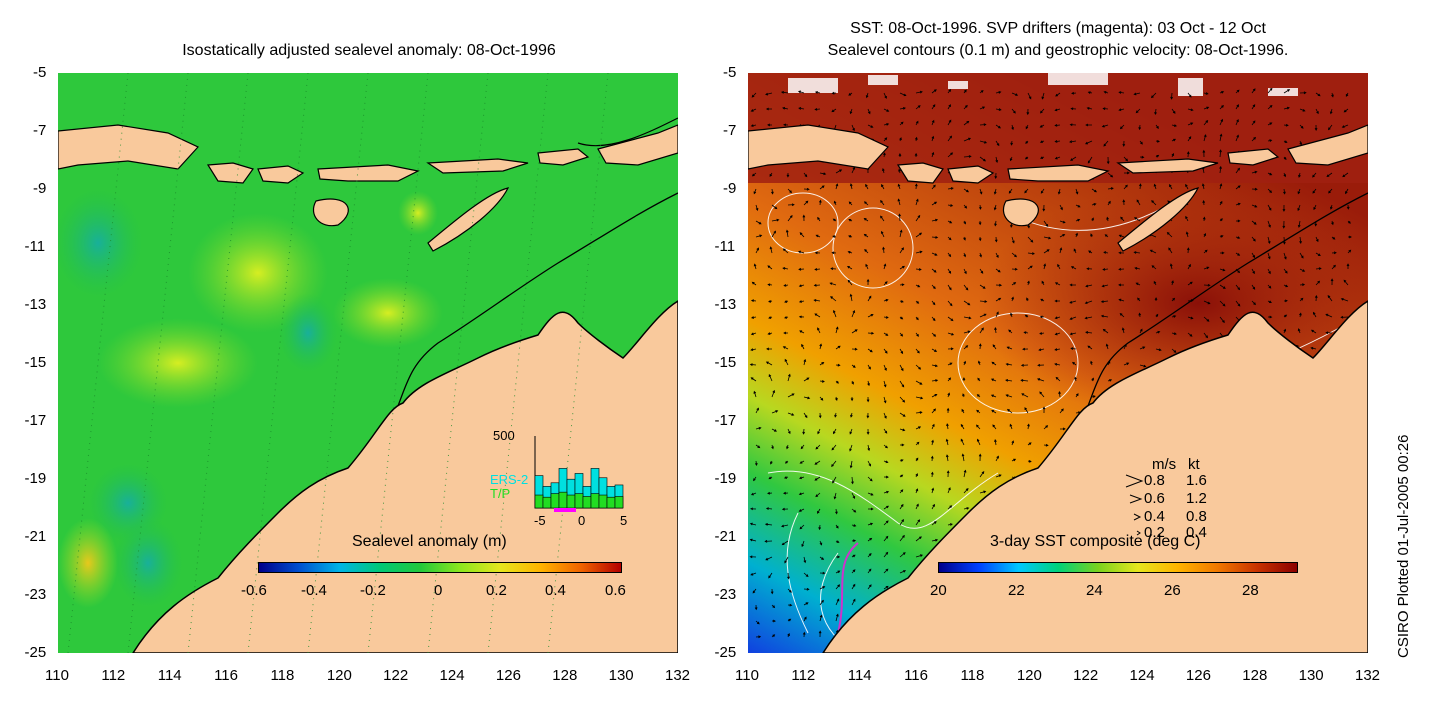  What do you see at coordinates (226, 675) in the screenshot?
I see `longitude-tick: 116` at bounding box center [226, 675].